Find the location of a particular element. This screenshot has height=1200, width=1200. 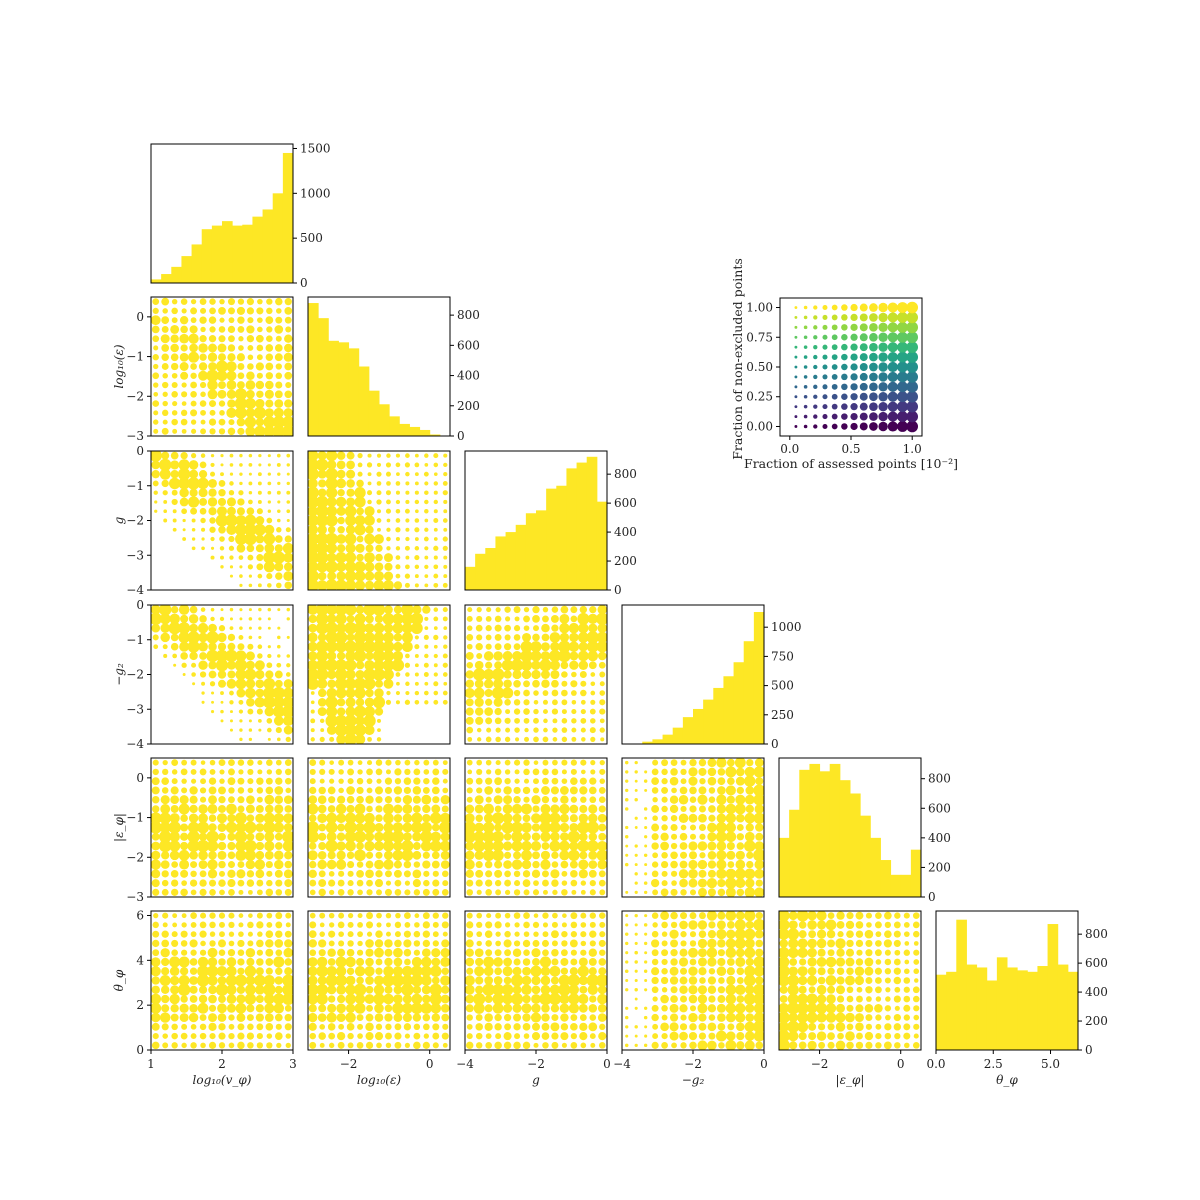

axes-frame is located at coordinates (379, 366).